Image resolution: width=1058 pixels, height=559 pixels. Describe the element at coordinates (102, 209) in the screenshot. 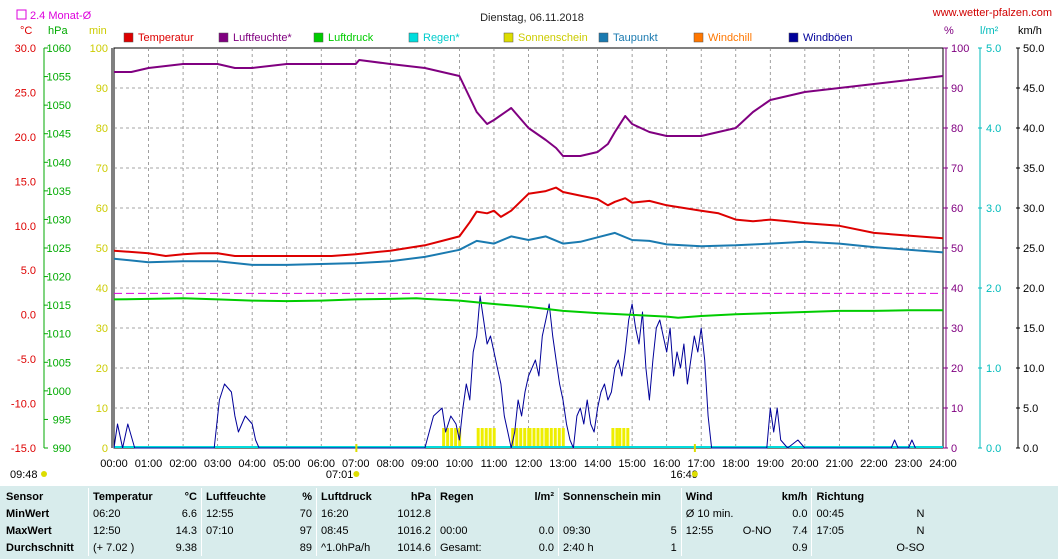

I see `tick-label-min: 60` at that location.